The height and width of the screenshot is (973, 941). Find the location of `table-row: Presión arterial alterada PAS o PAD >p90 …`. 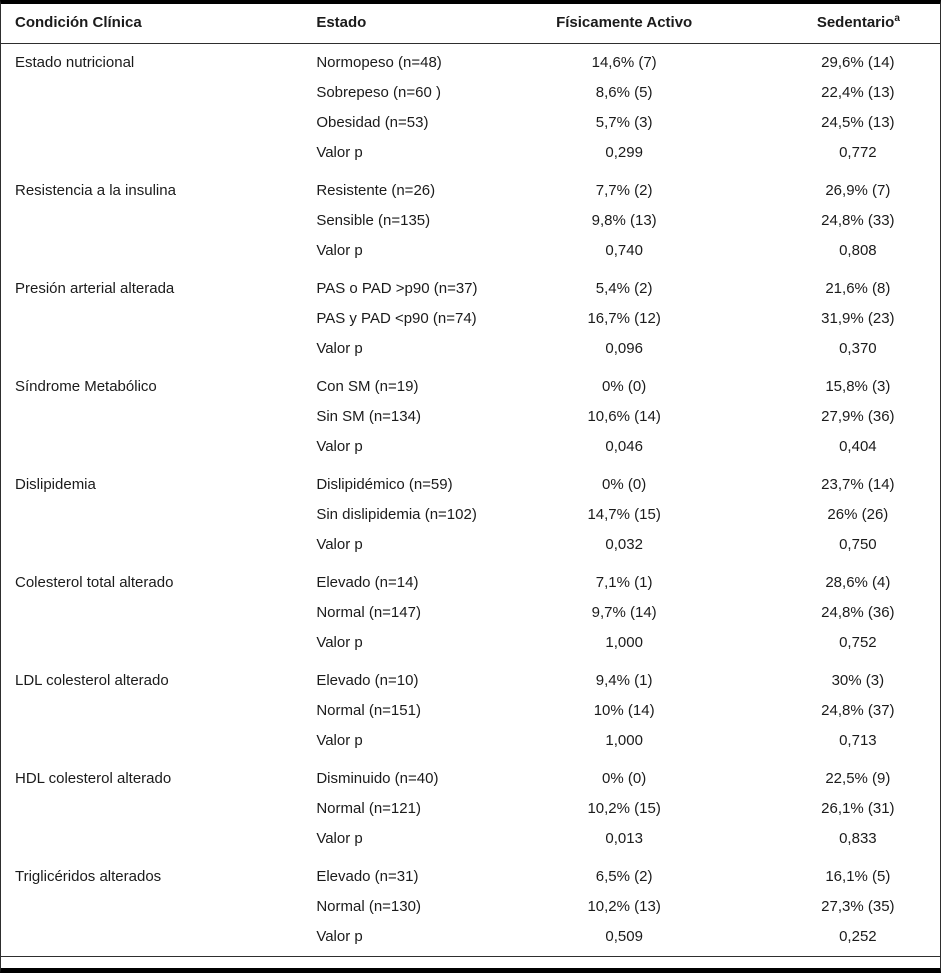

table-row: Presión arterial alterada PAS o PAD >p90 … is located at coordinates (470, 287).